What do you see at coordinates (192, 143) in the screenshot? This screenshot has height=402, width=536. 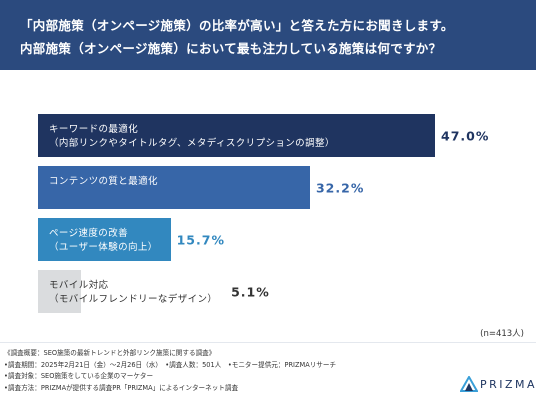 I see `bar-1-label-2: （内部リンクやタイトルタグ、メタディスクリプションの調整）` at bounding box center [192, 143].